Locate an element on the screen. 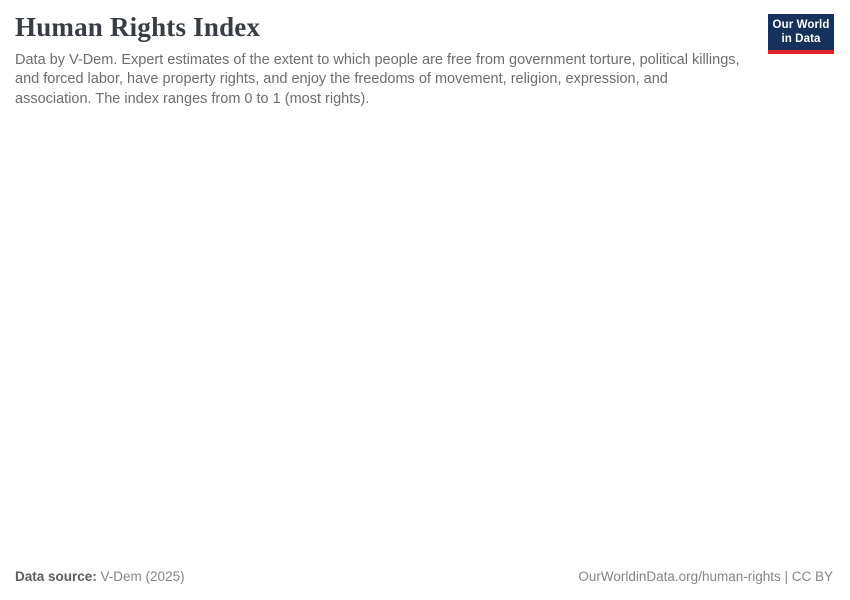  owid-logo-line-2: in Data is located at coordinates (801, 38).